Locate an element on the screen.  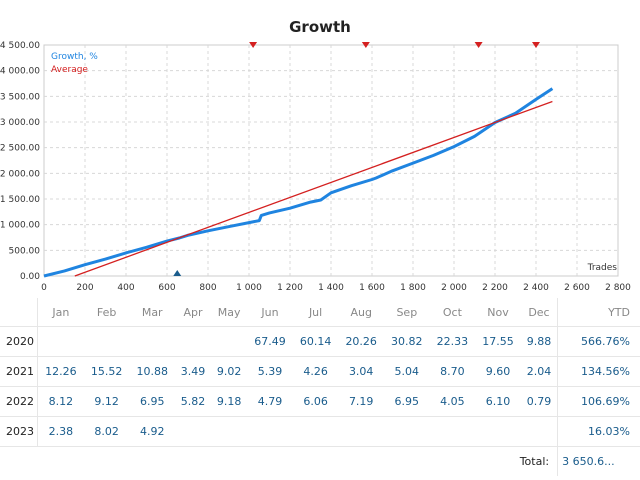
month-value-cell: 5.82 is located at coordinates (193, 401).